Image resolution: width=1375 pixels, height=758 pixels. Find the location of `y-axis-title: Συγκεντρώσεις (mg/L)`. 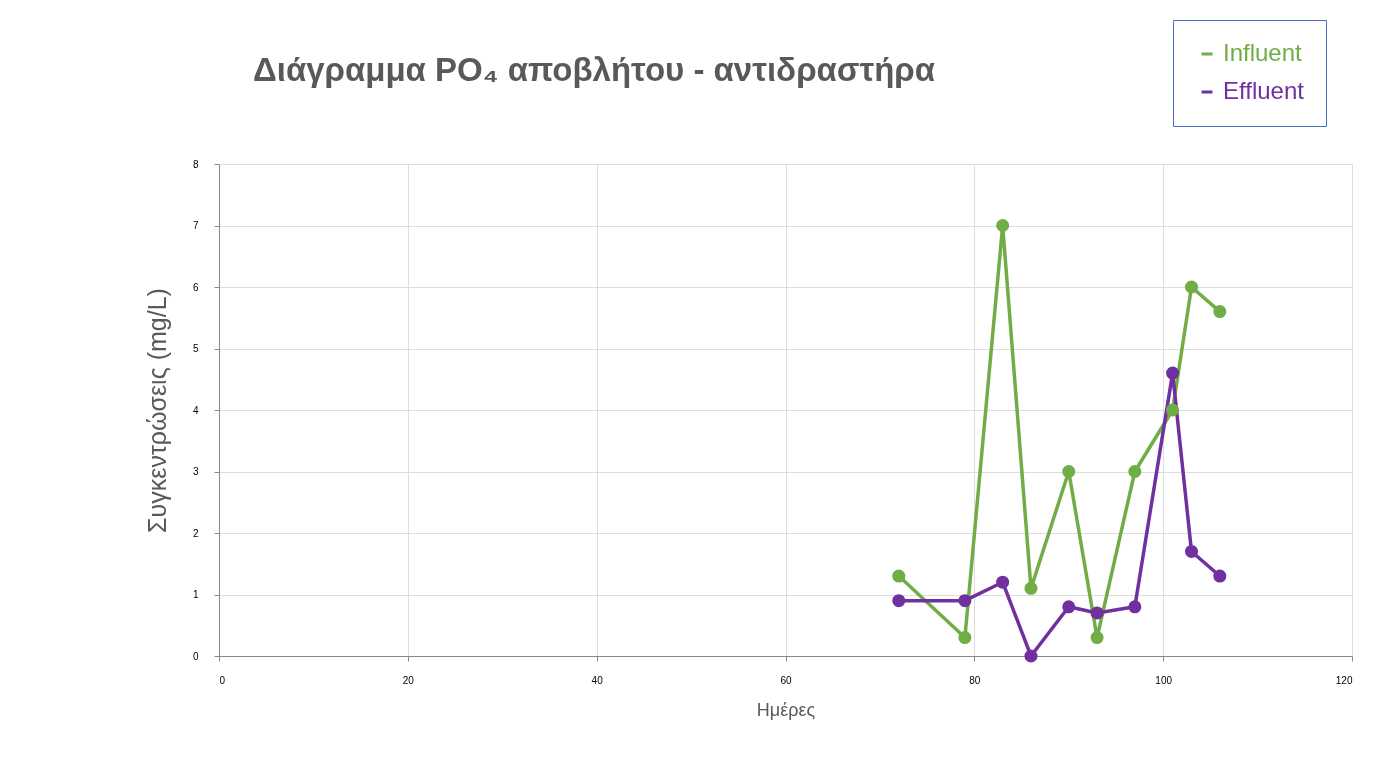

y-axis-title: Συγκεντρώσεις (mg/L) is located at coordinates (156, 410).